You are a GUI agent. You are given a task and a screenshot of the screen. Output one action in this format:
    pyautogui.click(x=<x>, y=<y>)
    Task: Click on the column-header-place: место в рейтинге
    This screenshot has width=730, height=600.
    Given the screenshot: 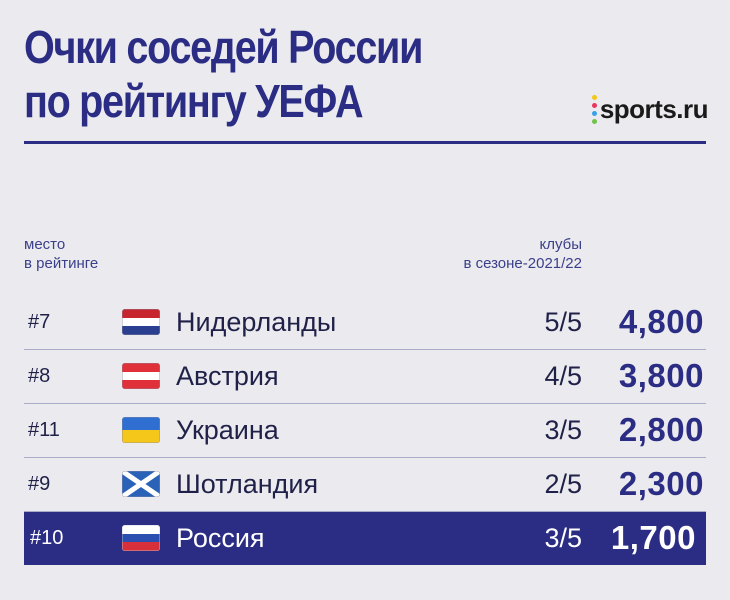 What is the action you would take?
    pyautogui.click(x=61, y=254)
    